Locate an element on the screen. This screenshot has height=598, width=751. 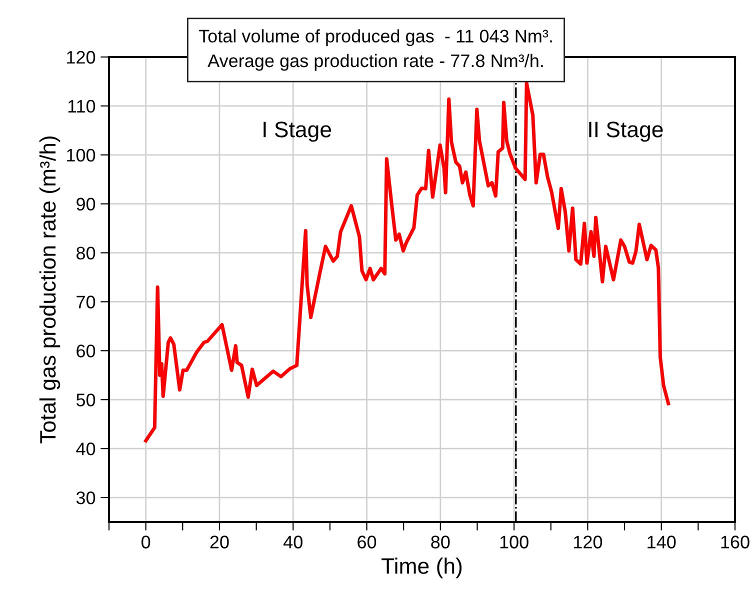
y-tick-label: 110 is located at coordinates (82, 106).